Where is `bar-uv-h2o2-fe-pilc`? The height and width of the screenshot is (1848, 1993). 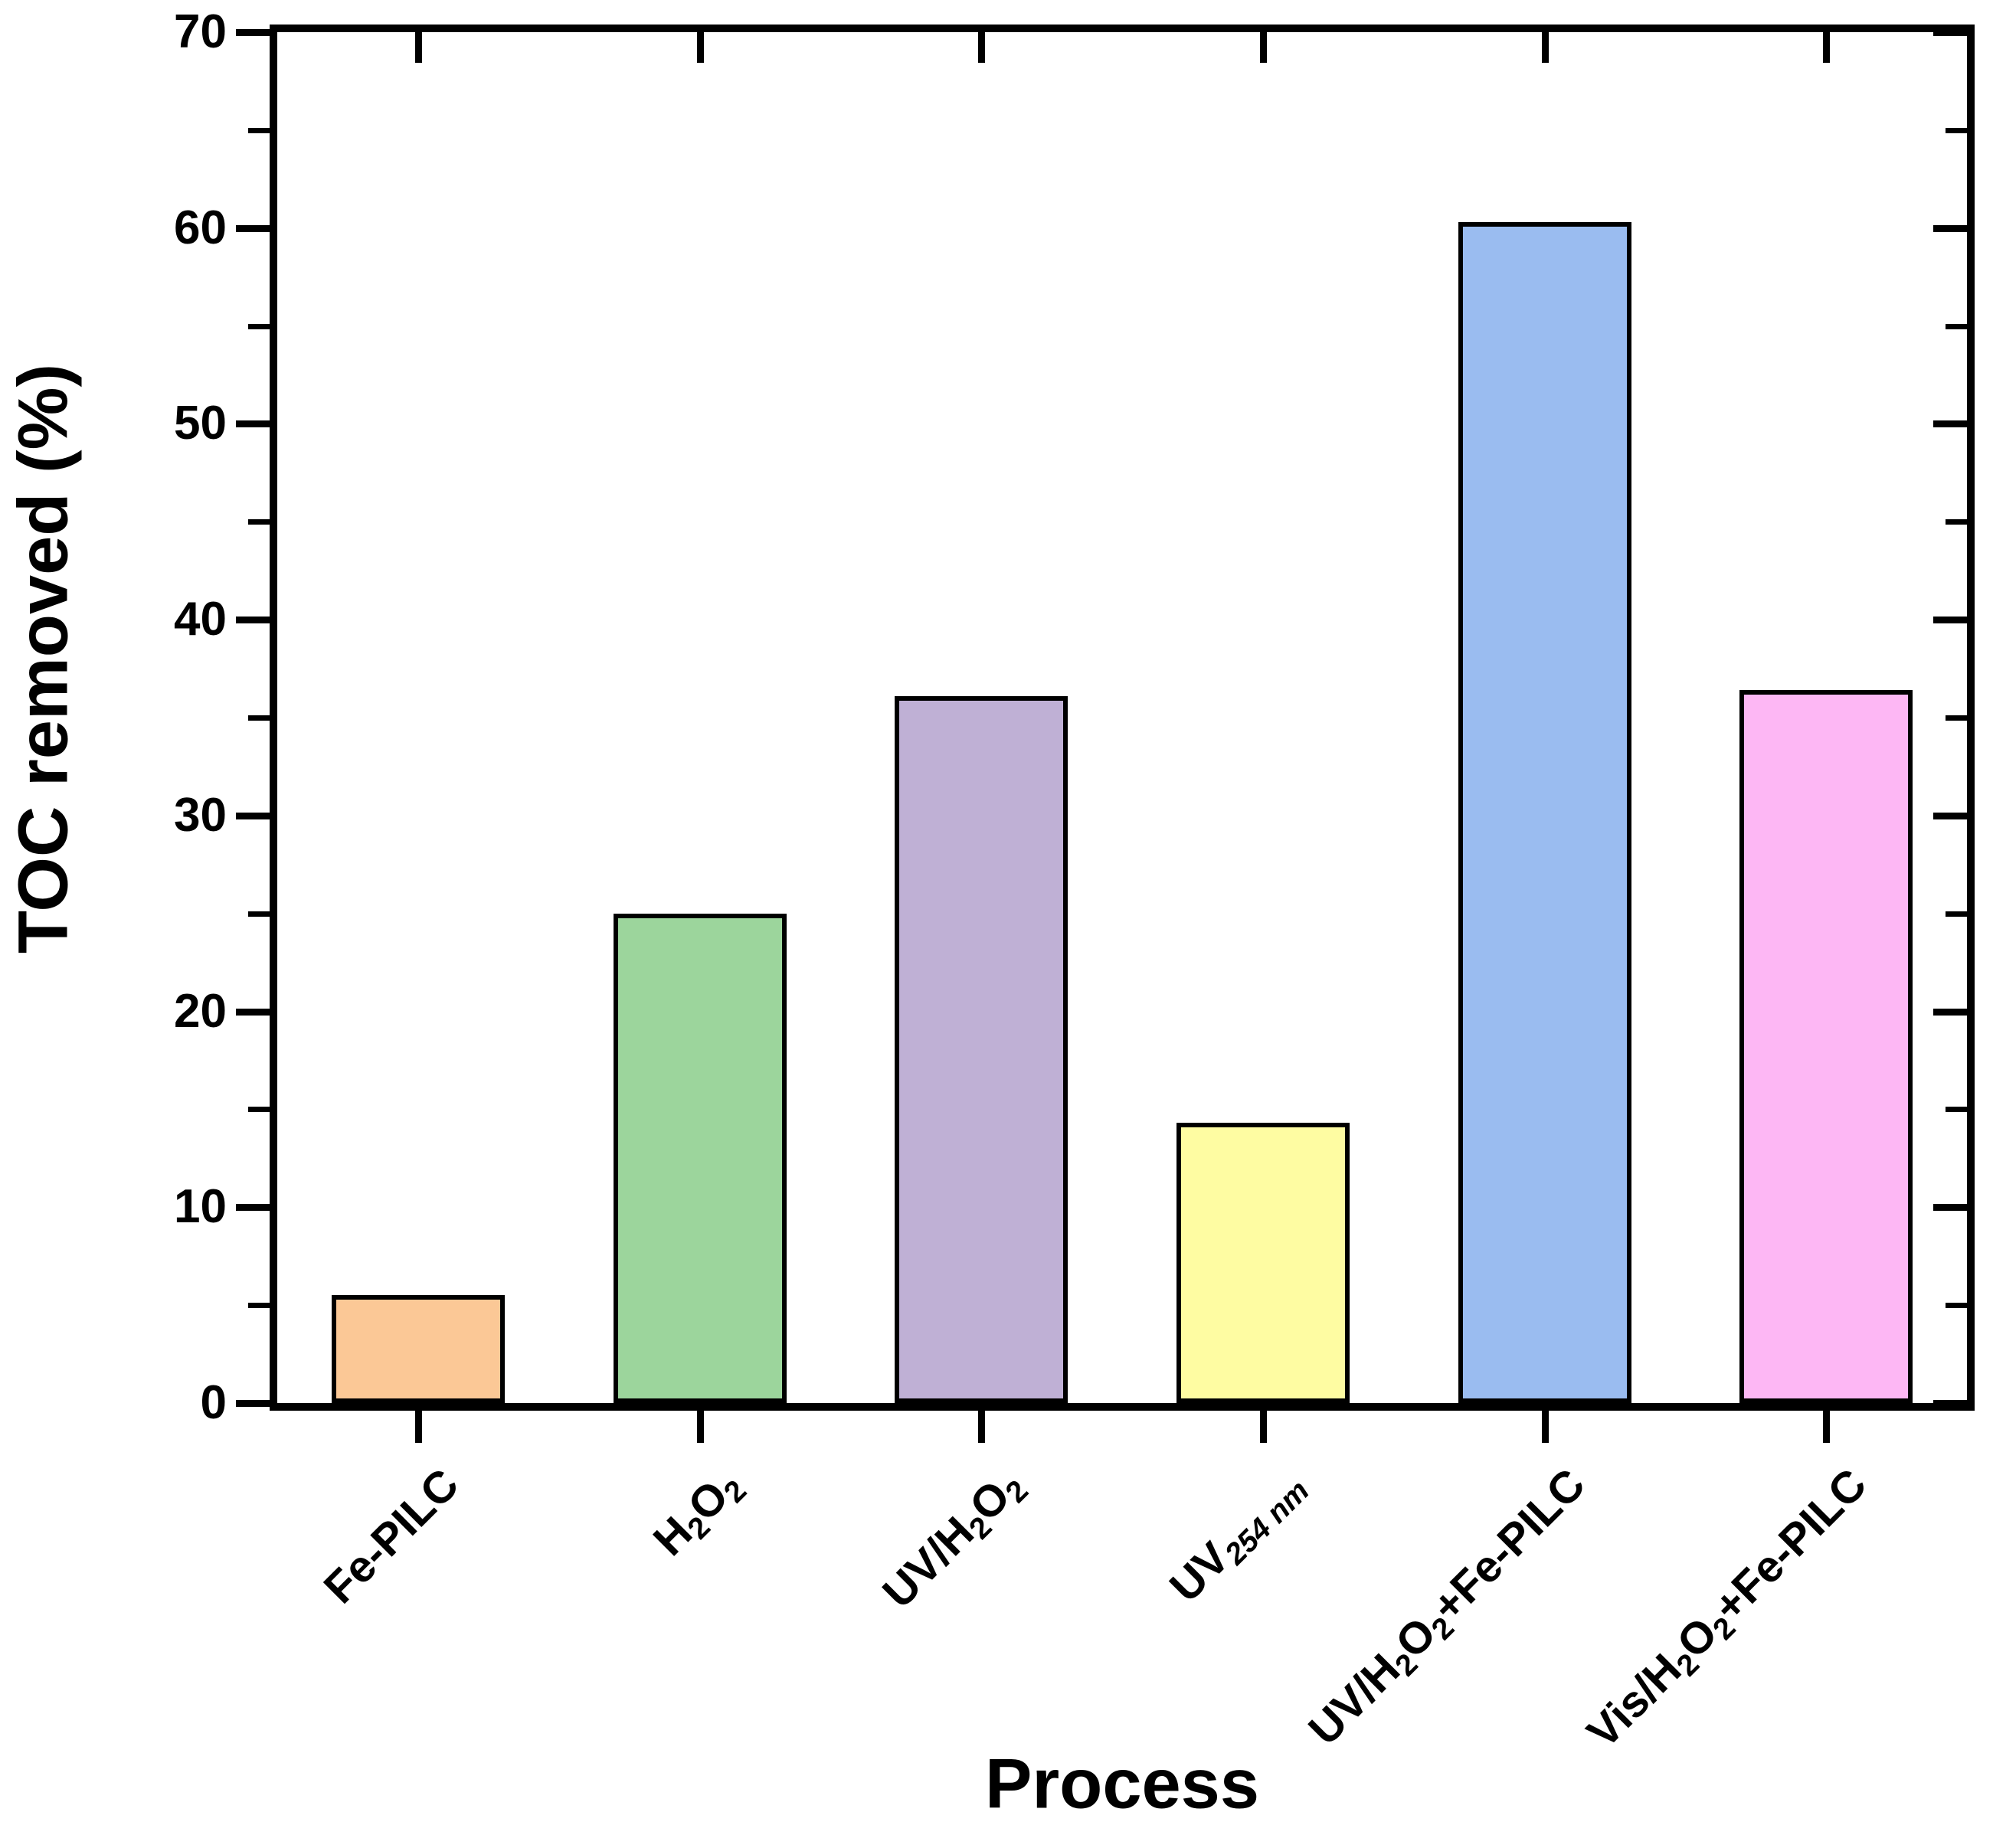 bar-uv-h2o2-fe-pilc is located at coordinates (1545, 812).